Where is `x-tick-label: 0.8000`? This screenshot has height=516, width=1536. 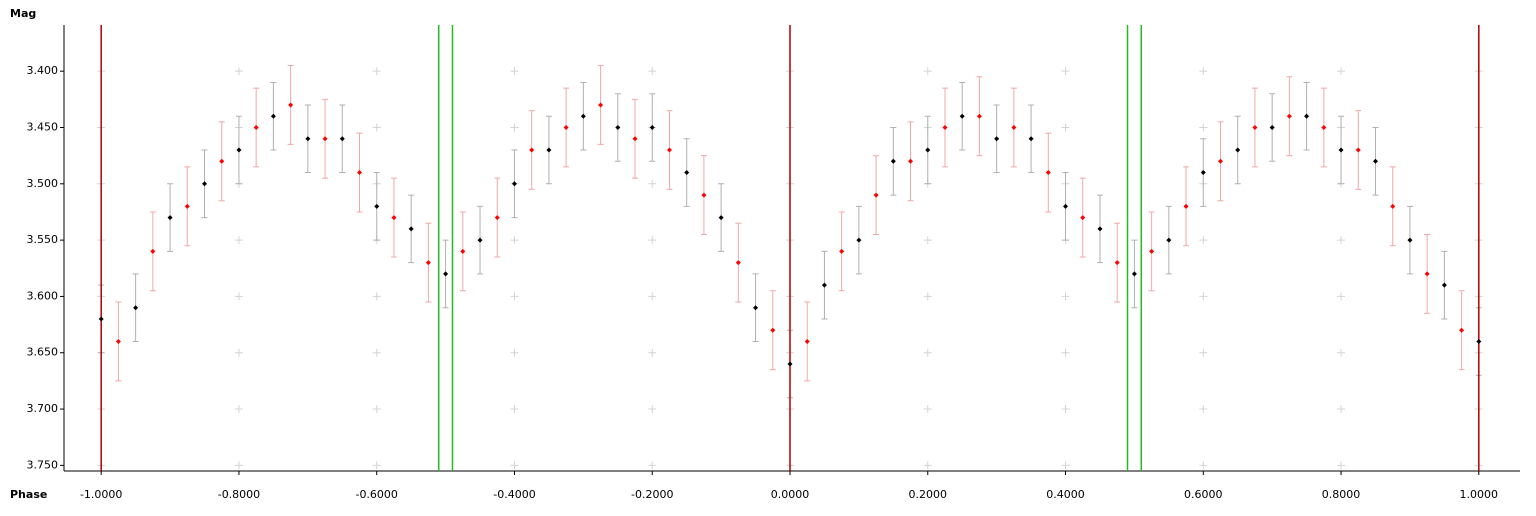 x-tick-label: 0.8000 is located at coordinates (1341, 494).